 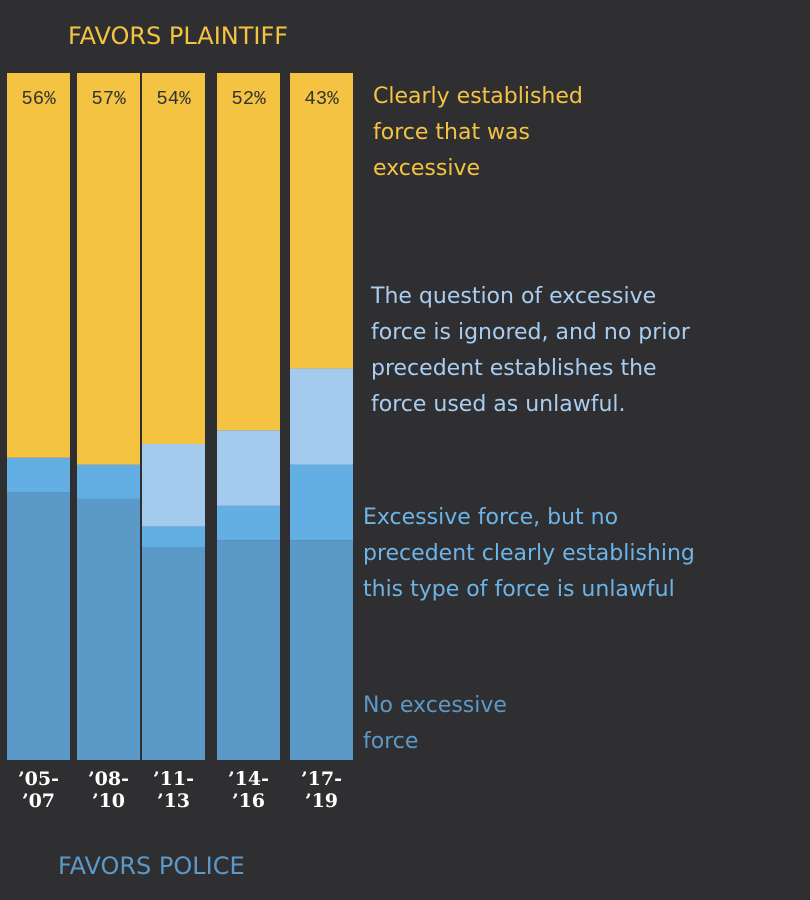 What do you see at coordinates (321, 790) in the screenshot?
I see `x-tick-label: ’17- ’19` at bounding box center [321, 790].